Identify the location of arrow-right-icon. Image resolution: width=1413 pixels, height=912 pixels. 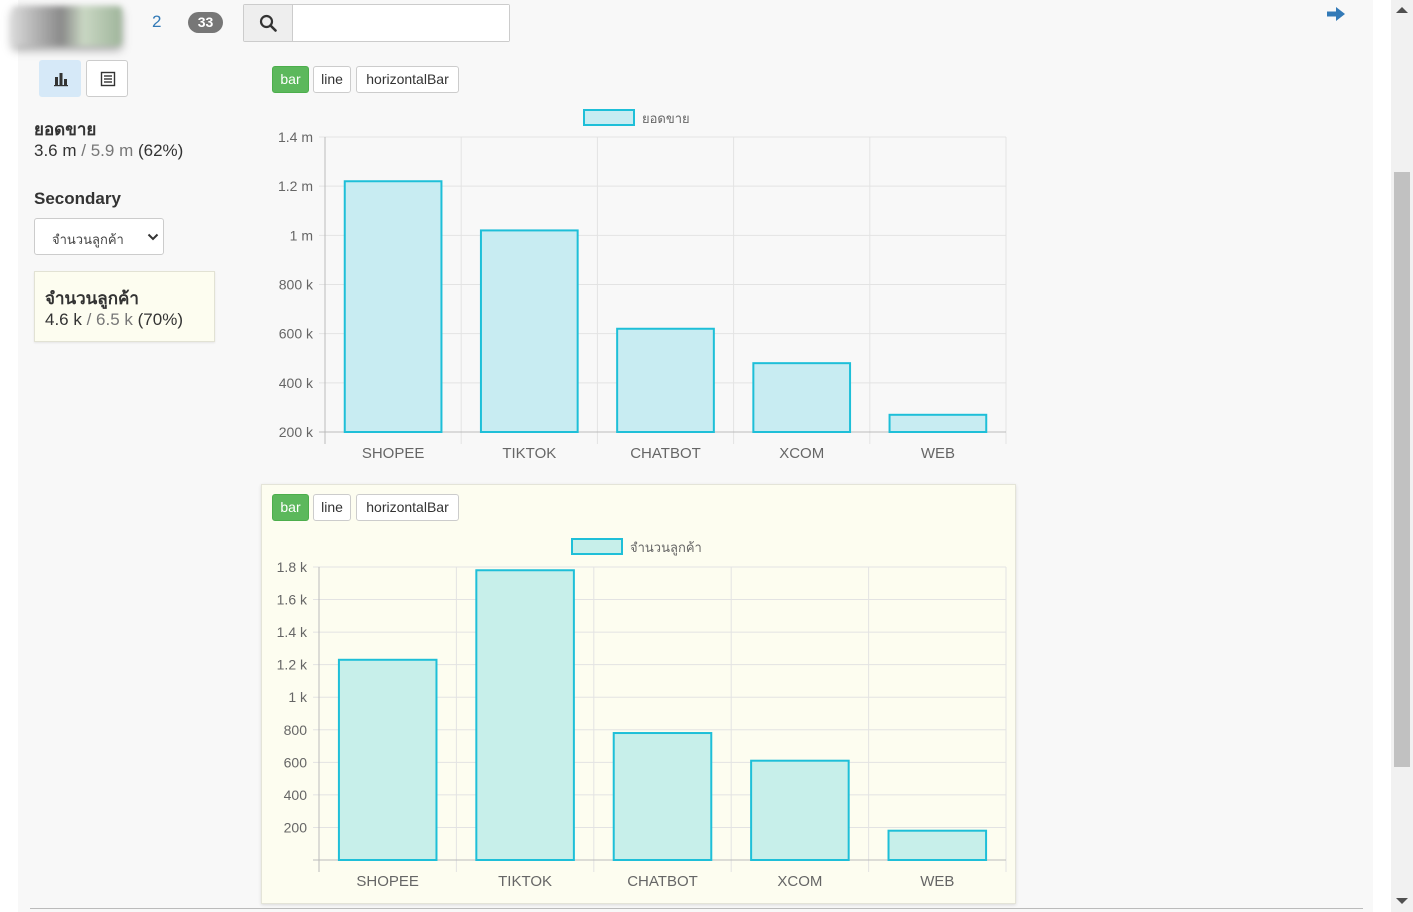
(1336, 14).